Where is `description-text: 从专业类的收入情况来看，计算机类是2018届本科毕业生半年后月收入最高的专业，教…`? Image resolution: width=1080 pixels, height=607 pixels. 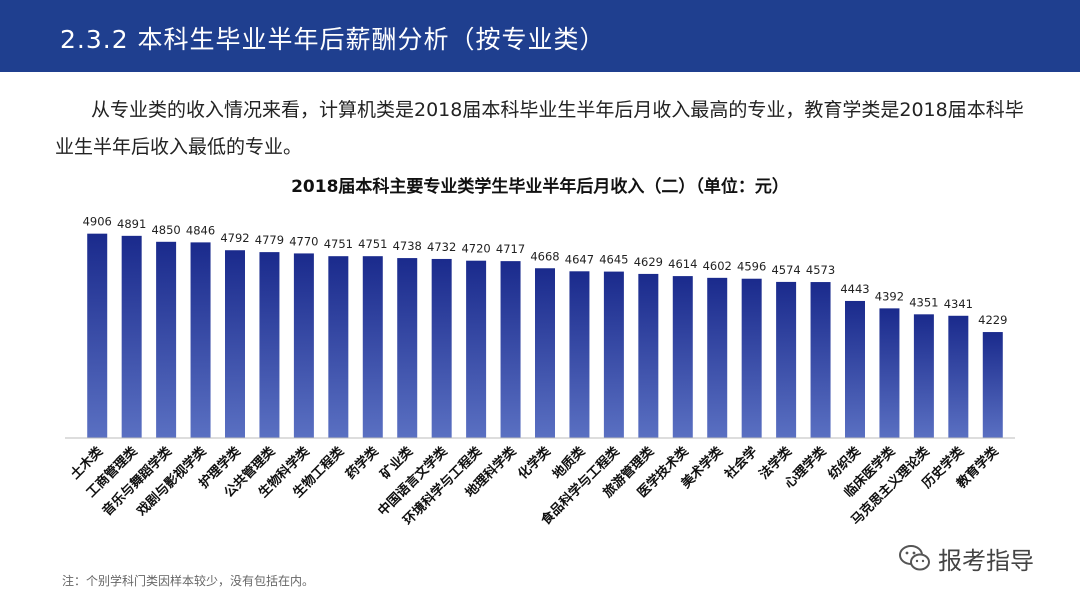
description-text: 从专业类的收入情况来看，计算机类是2018届本科毕业生半年后月收入最高的专业，教… is located at coordinates (539, 128).